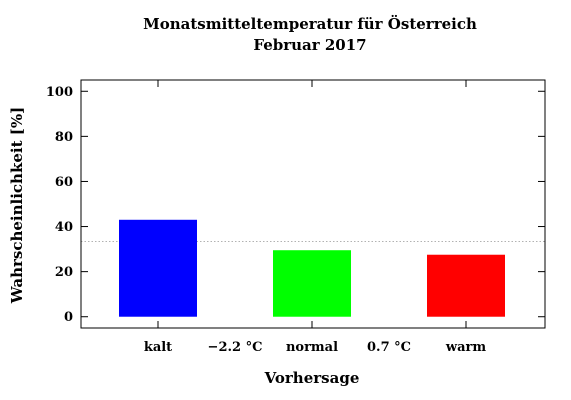  What do you see at coordinates (389, 347) in the screenshot?
I see `threshold-label-2: 0.7 °C` at bounding box center [389, 347].